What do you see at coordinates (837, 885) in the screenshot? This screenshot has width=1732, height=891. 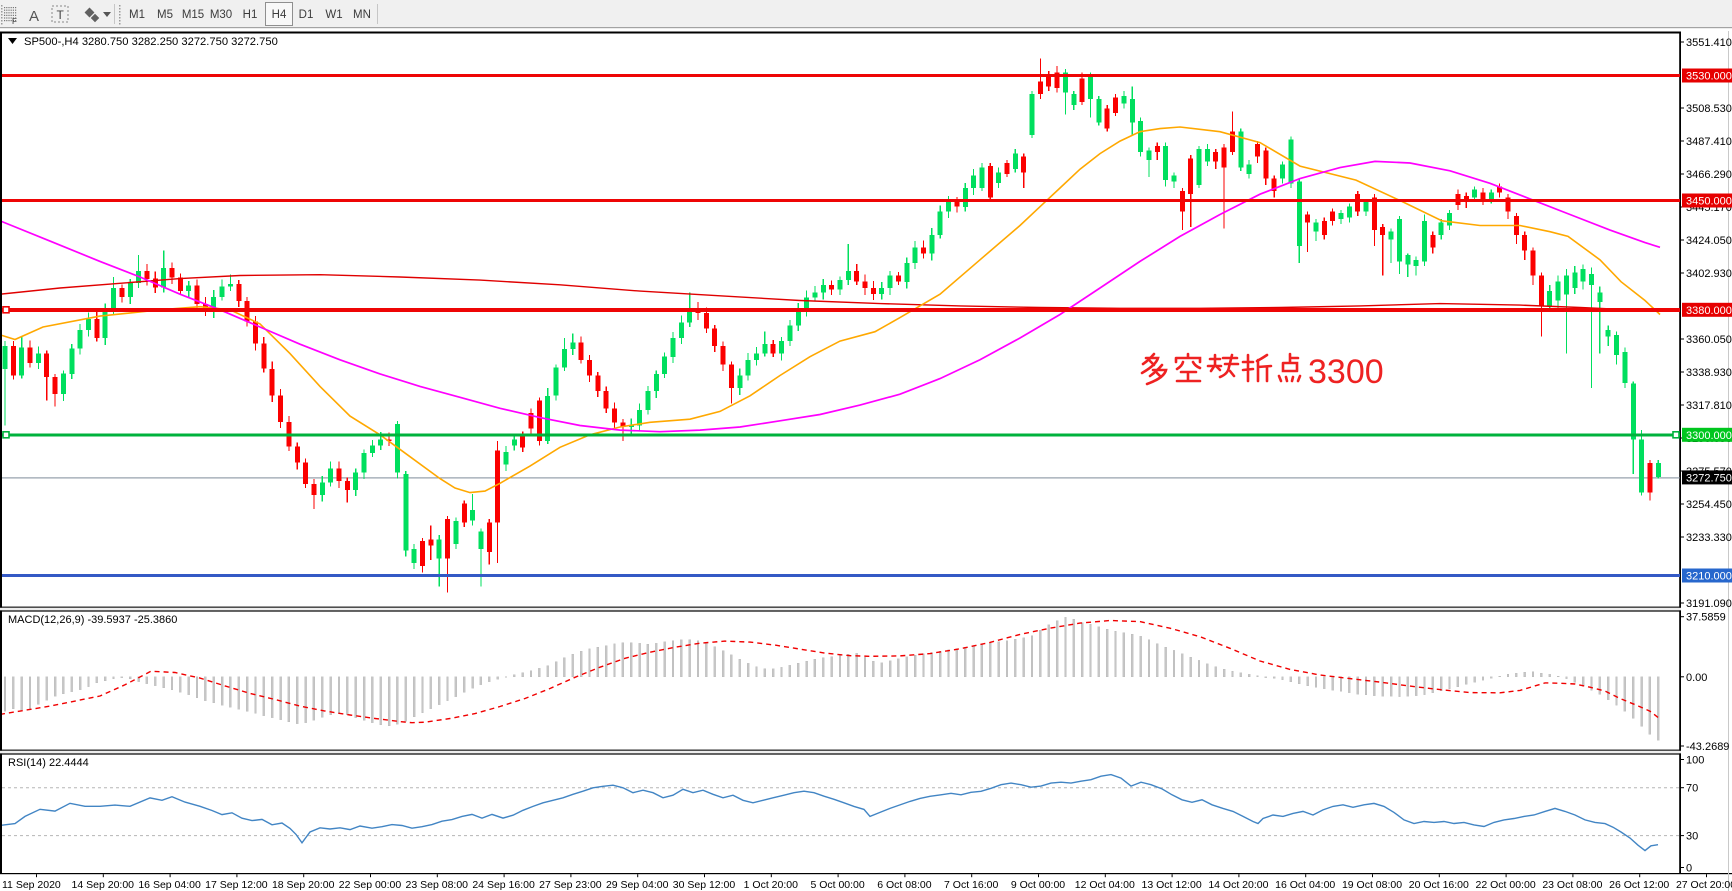 I see `svg-text: 5 Oct 00:00` at bounding box center [837, 885].